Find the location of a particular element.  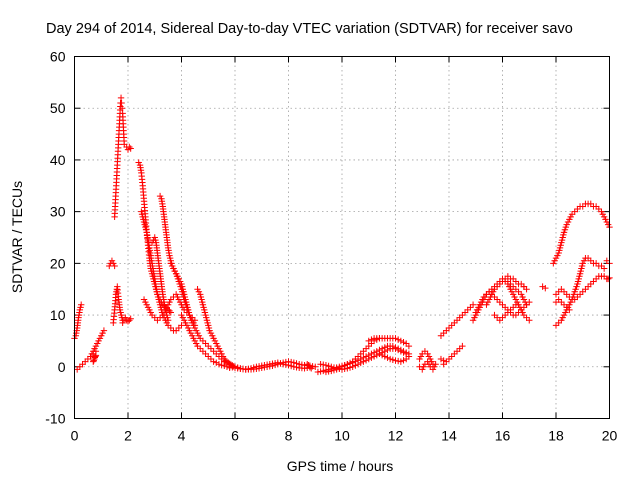

y-axis-label: SDTVAR / TECUs is located at coordinates (17, 237).